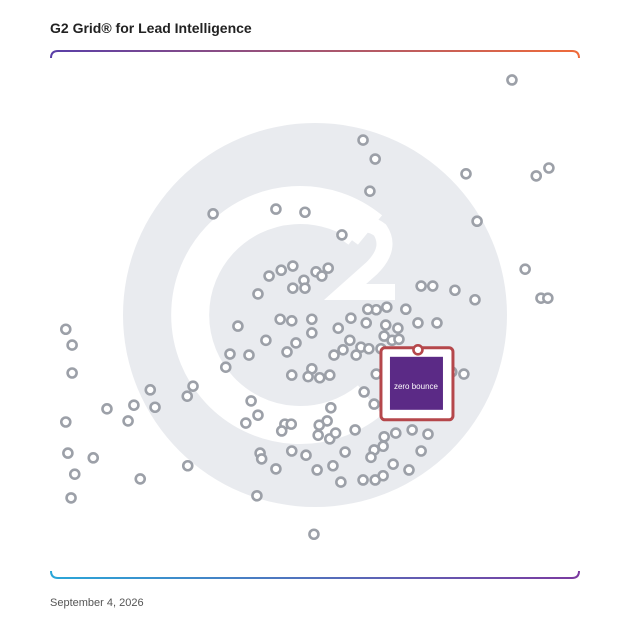  Describe the element at coordinates (416, 386) in the screenshot. I see `product-logo-text: zero bounce` at that location.